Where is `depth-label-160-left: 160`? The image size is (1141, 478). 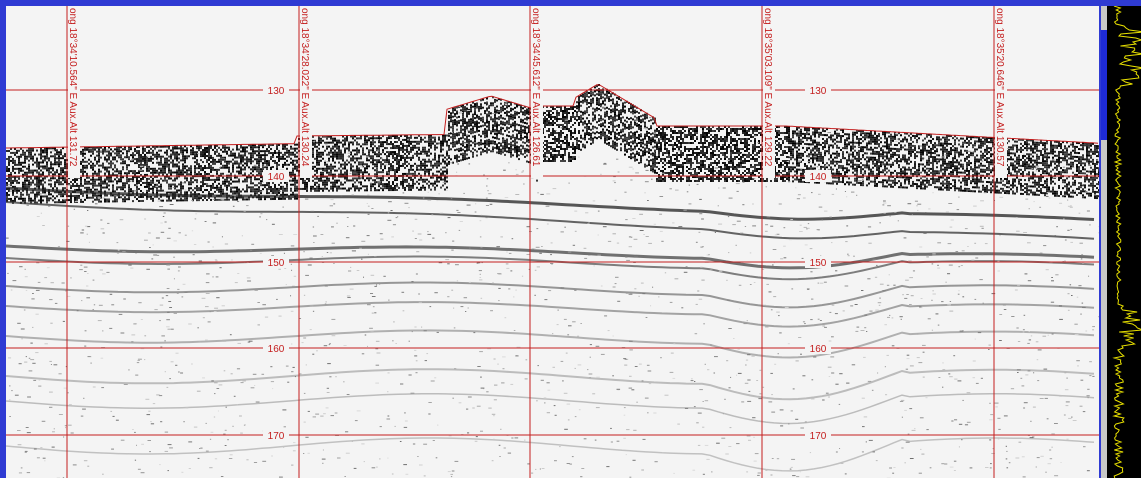
depth-label-160-left: 160 is located at coordinates (276, 349).